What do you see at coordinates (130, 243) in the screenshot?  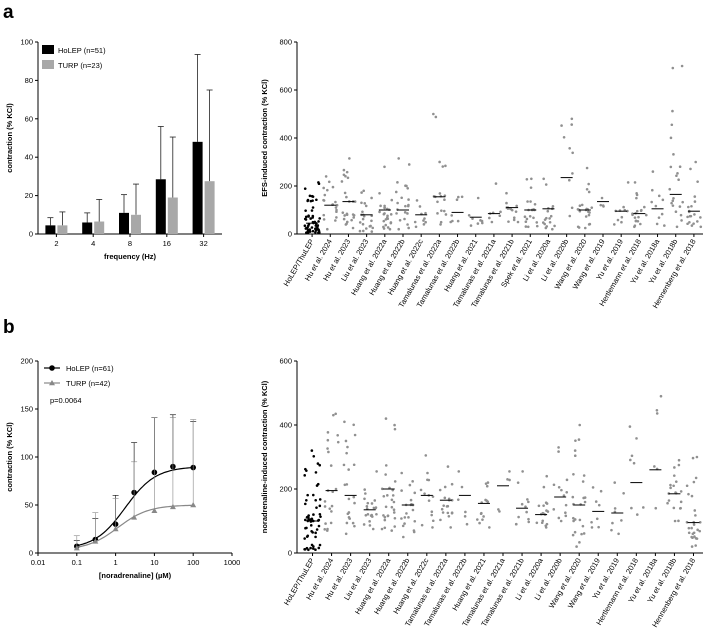 I see `a-left-xtick-label: 8` at bounding box center [130, 243].